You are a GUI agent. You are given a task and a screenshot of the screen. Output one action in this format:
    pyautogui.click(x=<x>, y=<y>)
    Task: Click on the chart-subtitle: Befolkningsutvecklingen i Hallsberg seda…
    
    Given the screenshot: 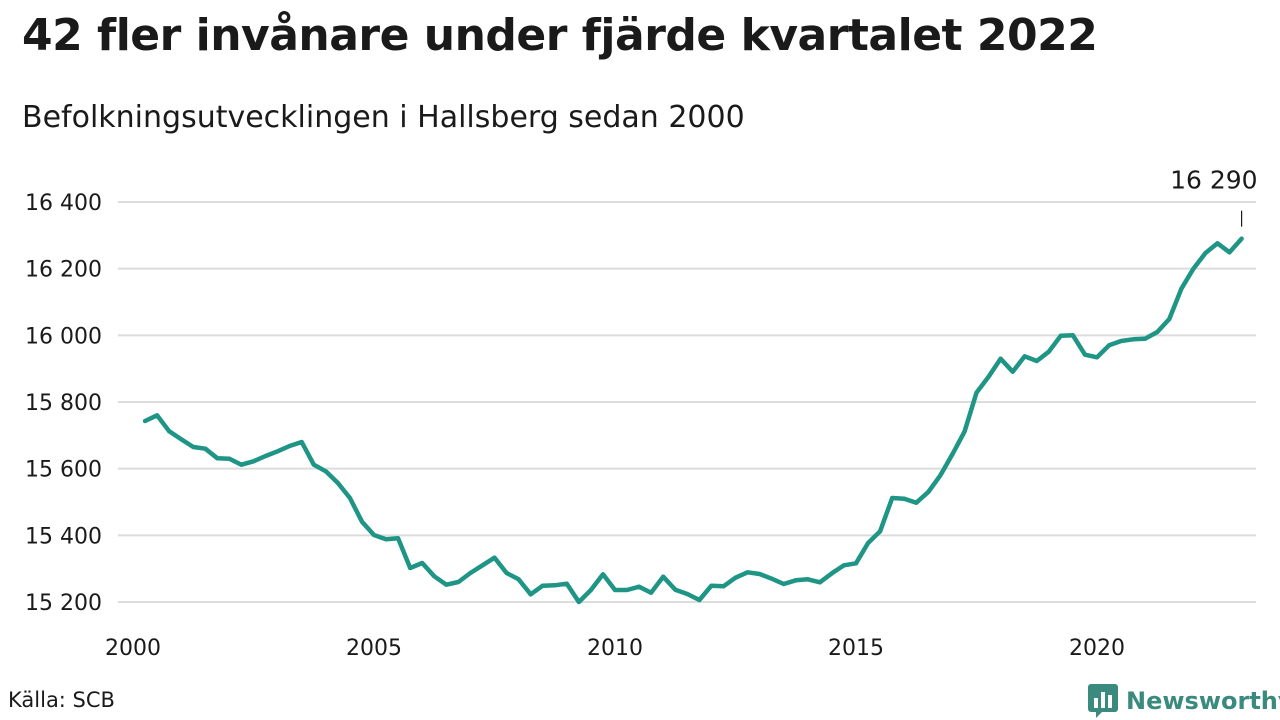 What is the action you would take?
    pyautogui.click(x=383, y=117)
    